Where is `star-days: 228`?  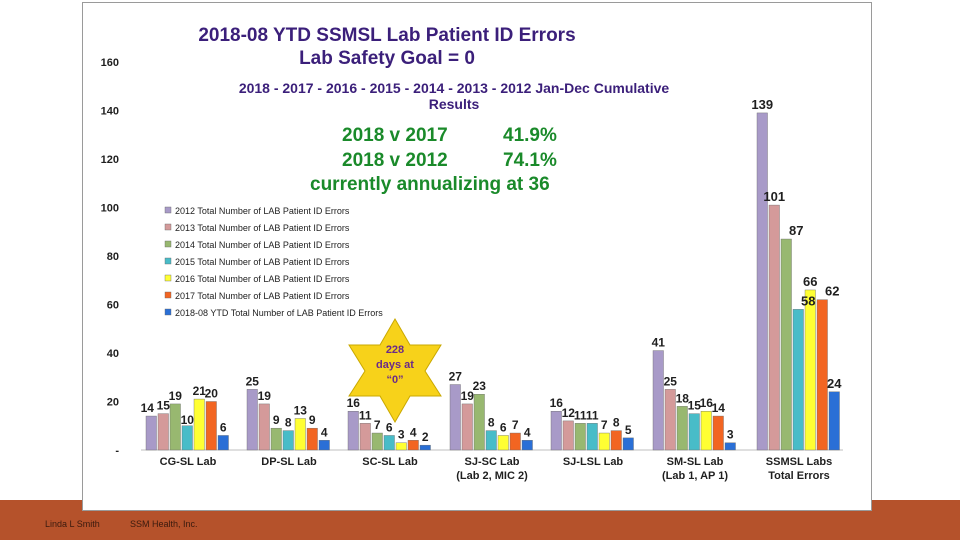 star-days: 228 is located at coordinates (395, 350).